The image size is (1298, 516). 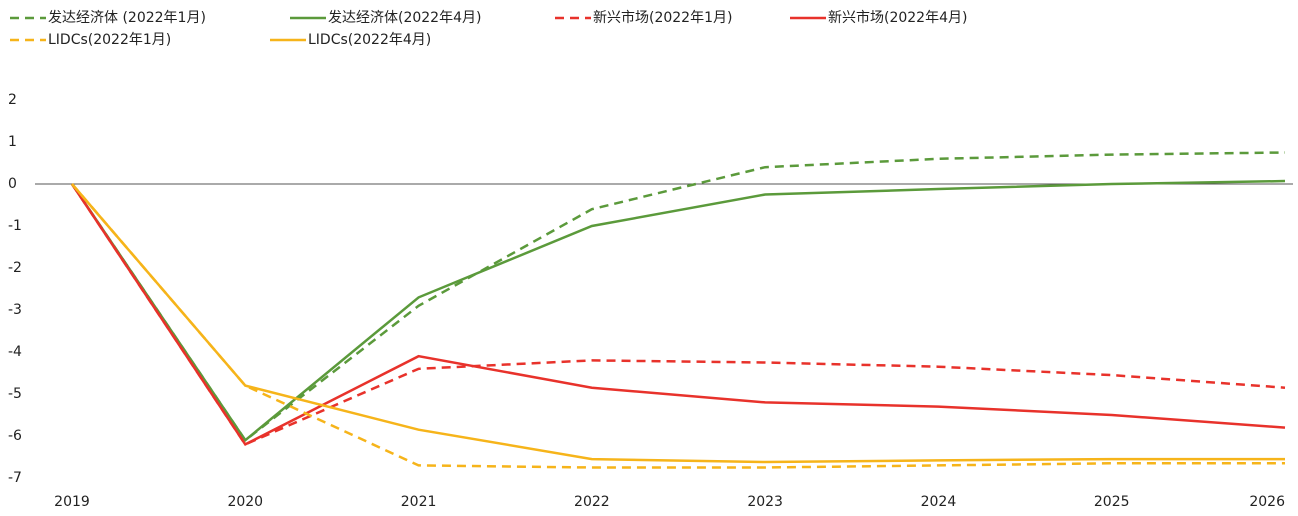 What do you see at coordinates (15, 352) in the screenshot?
I see `y-tick-label: -4` at bounding box center [15, 352].